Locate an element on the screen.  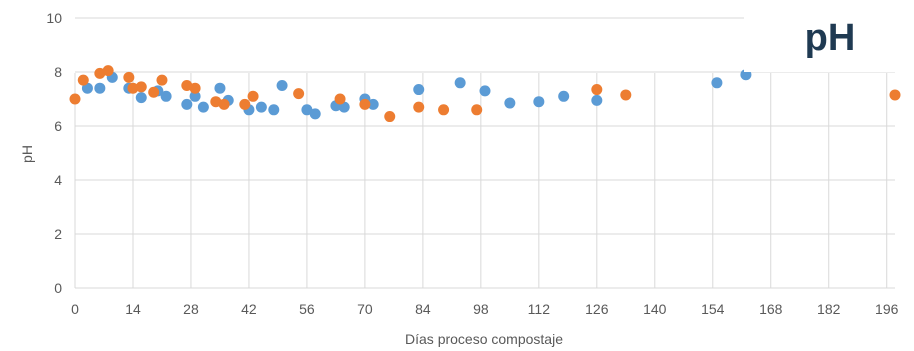
x-tick-label: 182 is located at coordinates (829, 309).